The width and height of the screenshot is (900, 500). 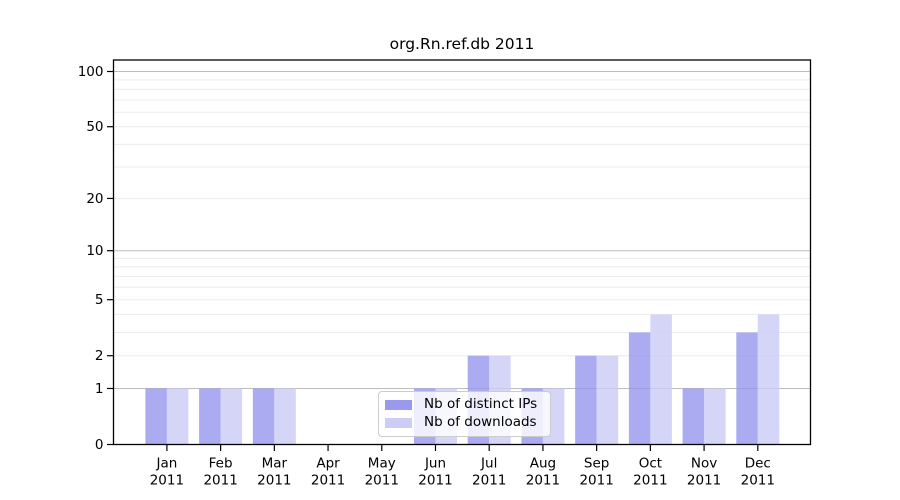 What do you see at coordinates (210, 416) in the screenshot?
I see `bar-distinct-ips-feb` at bounding box center [210, 416].